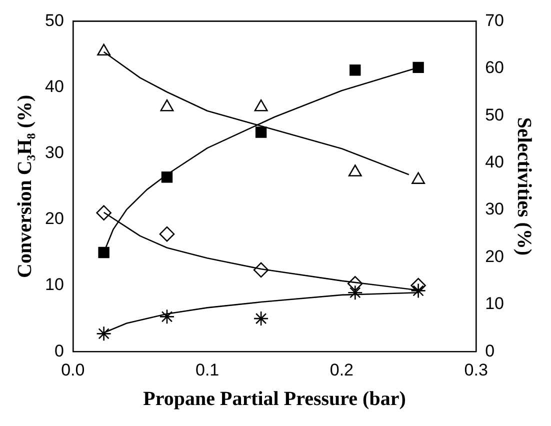 The image size is (551, 426). What do you see at coordinates (490, 350) in the screenshot?
I see `y2-tick-label: 0` at bounding box center [490, 350].